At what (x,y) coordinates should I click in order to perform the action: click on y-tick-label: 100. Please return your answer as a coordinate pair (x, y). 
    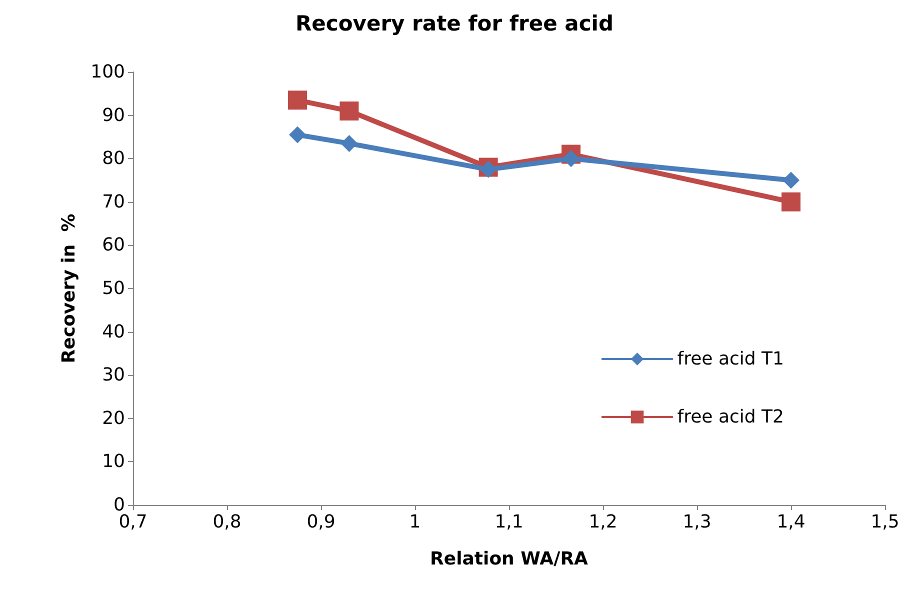
    Looking at the image, I should click on (107, 72).